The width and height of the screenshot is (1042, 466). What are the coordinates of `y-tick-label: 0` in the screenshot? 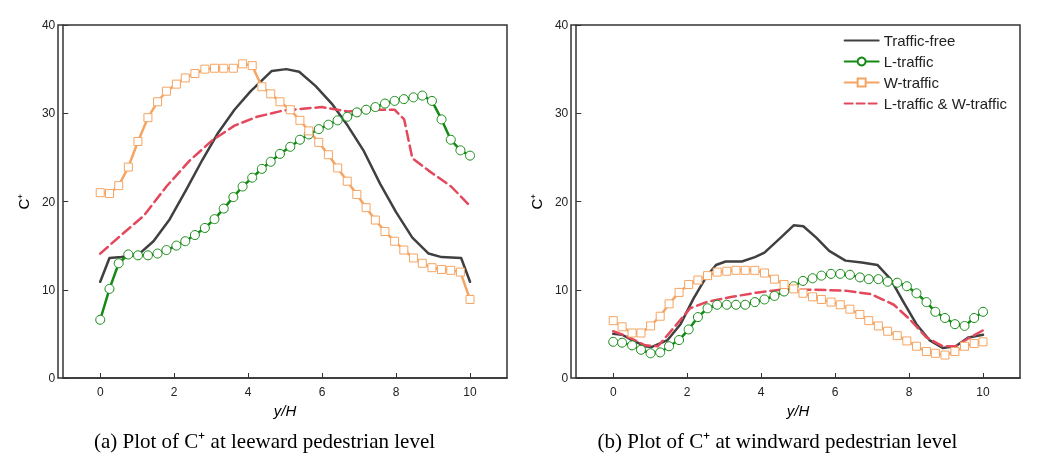 It's located at (52, 378).